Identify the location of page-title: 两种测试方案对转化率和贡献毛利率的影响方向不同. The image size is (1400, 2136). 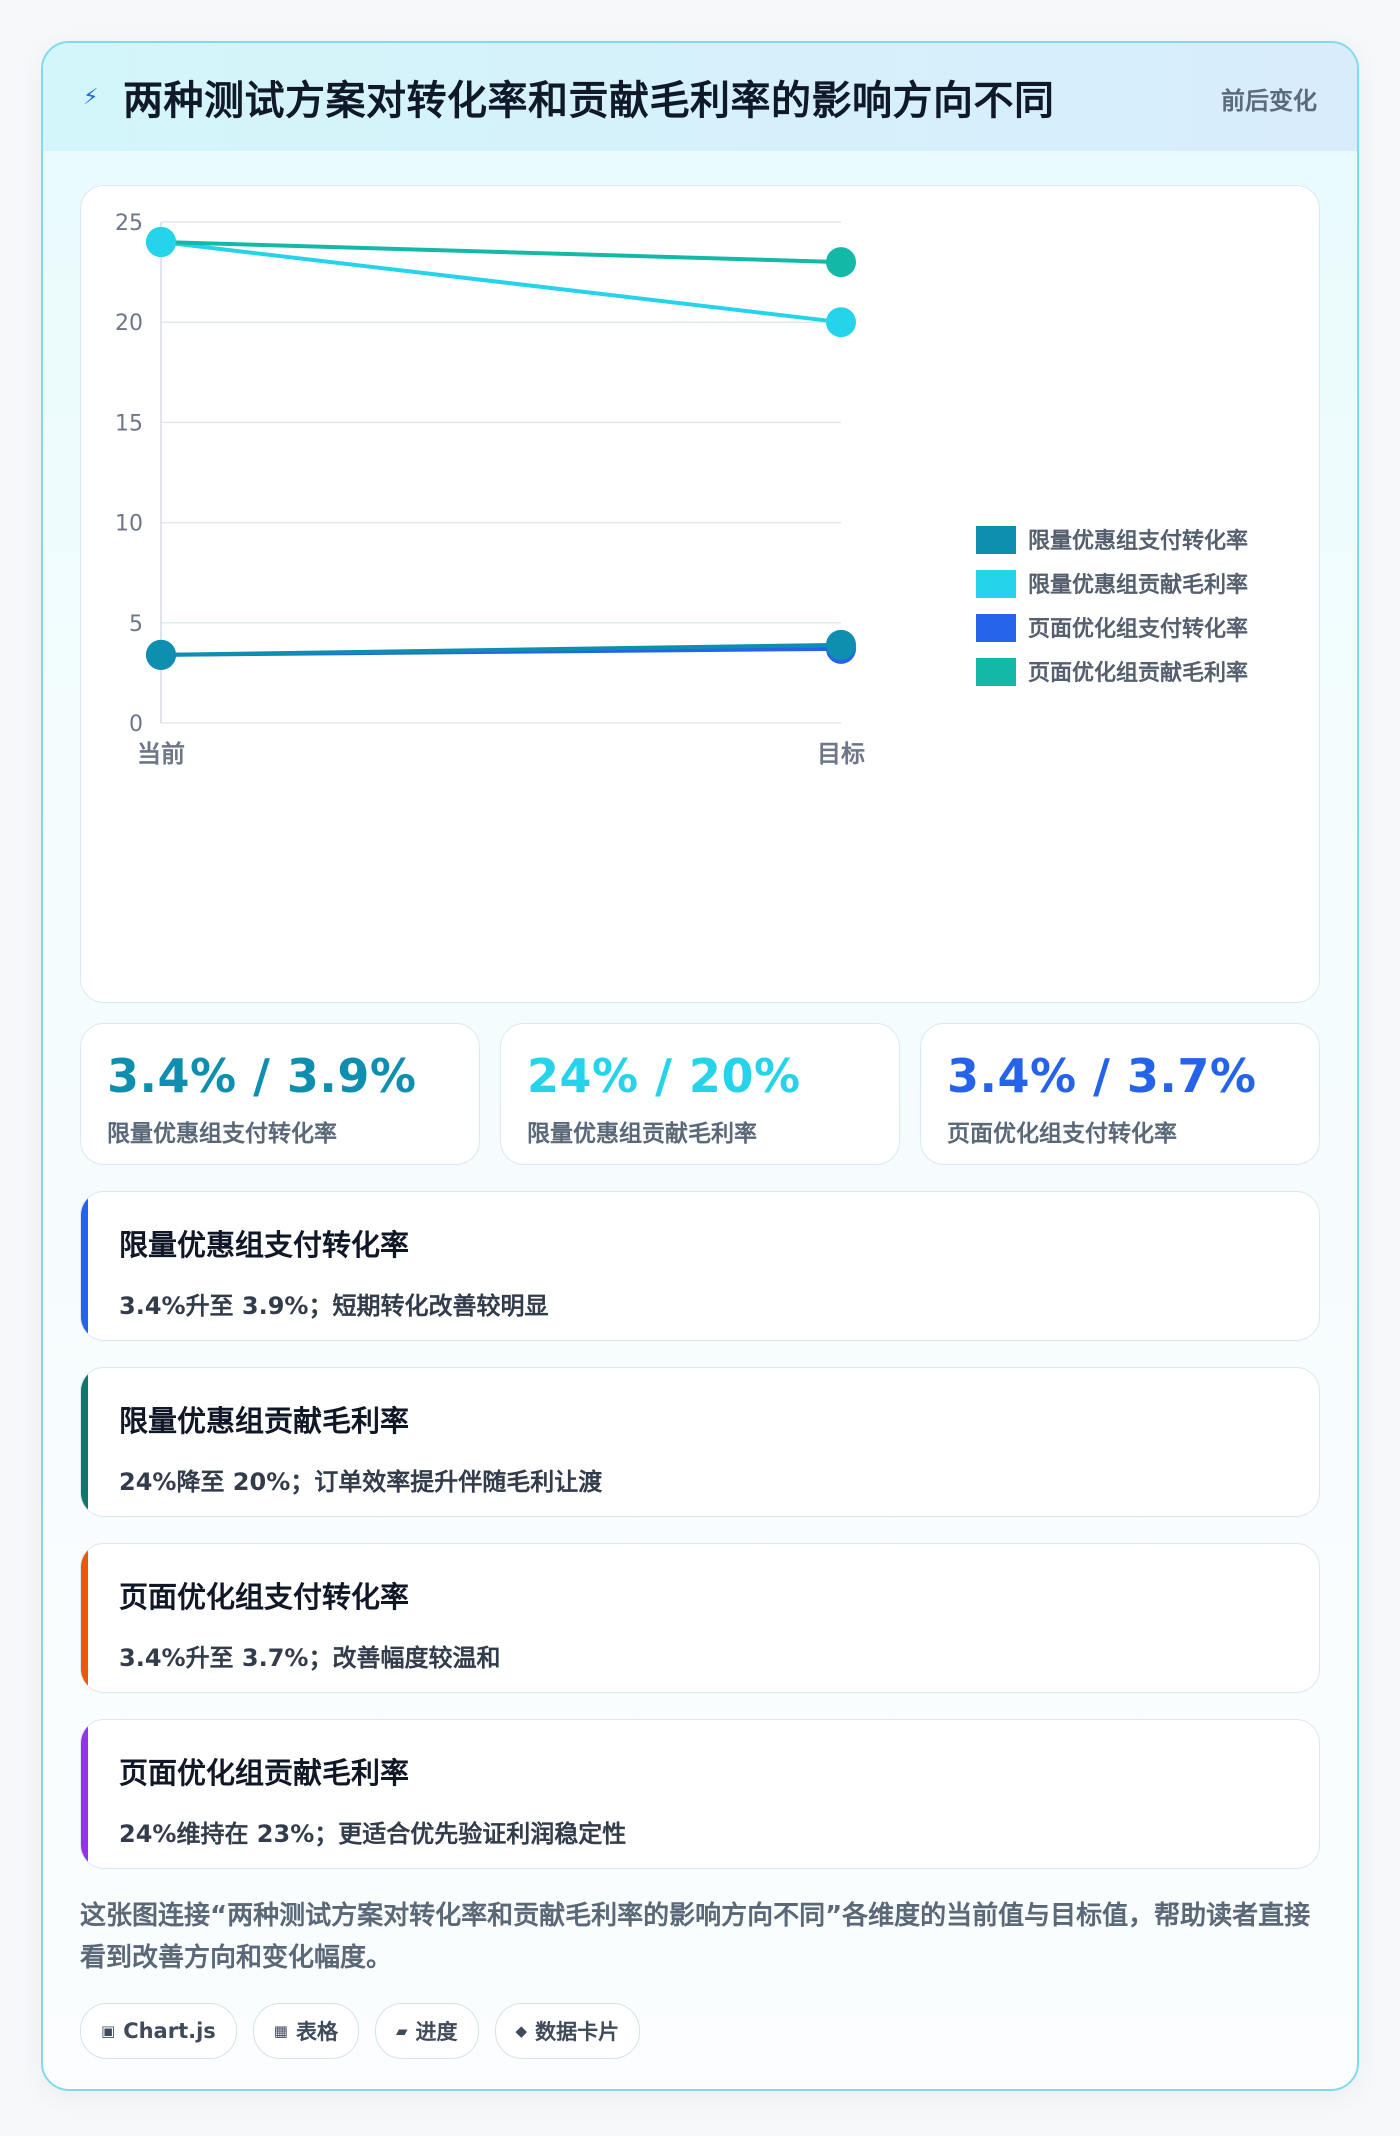
(589, 101).